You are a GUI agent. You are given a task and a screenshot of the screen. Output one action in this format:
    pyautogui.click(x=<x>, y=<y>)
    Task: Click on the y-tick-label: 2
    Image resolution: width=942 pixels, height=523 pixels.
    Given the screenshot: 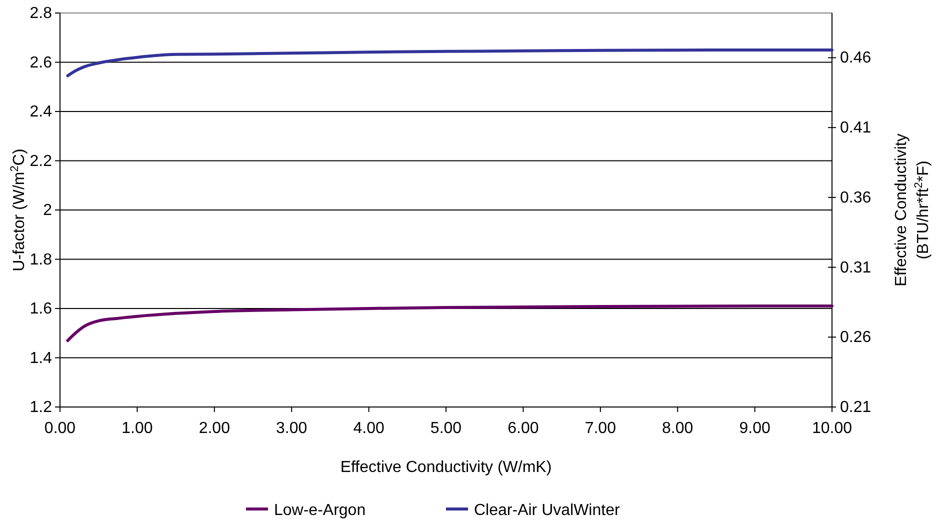 What is the action you would take?
    pyautogui.click(x=47, y=210)
    